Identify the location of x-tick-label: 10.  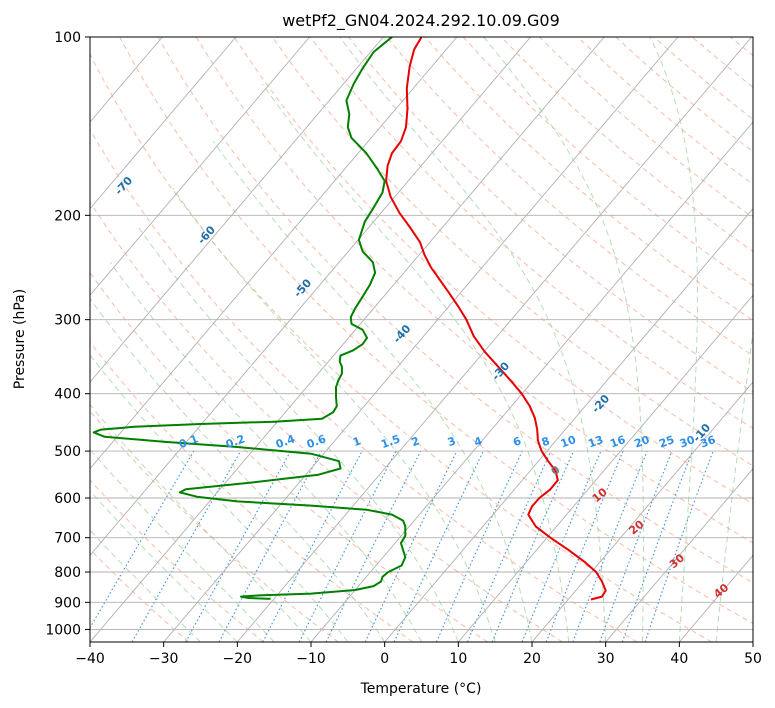
(458, 659).